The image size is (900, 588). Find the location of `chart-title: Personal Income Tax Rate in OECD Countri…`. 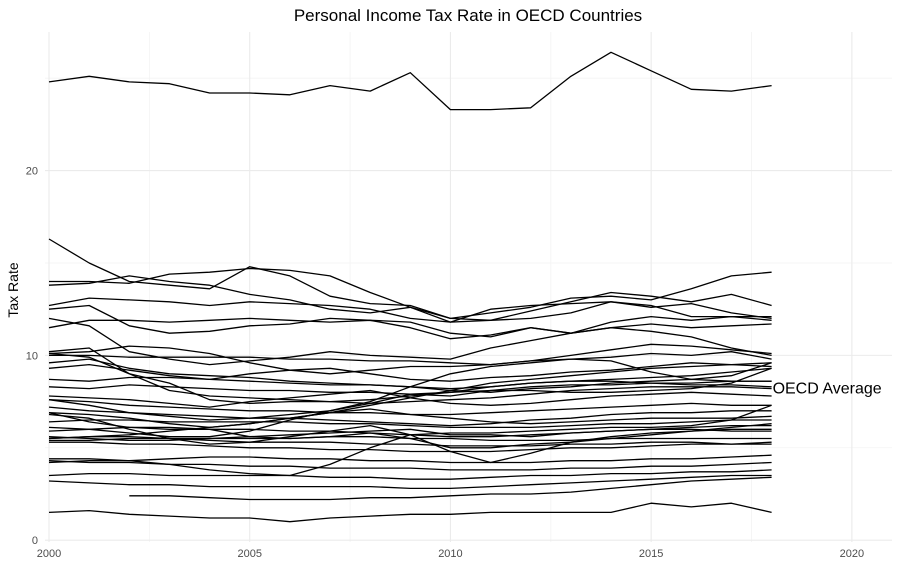

chart-title: Personal Income Tax Rate in OECD Countri… is located at coordinates (468, 15).